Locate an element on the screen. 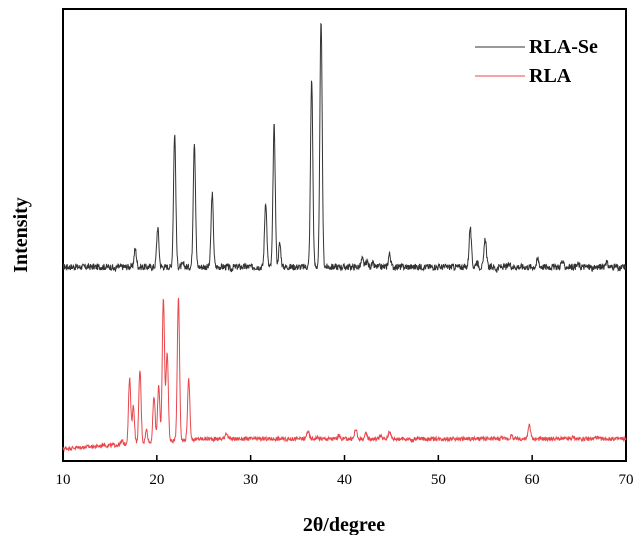 This screenshot has width=638, height=540. x-tick-label-60: 60 is located at coordinates (532, 480).